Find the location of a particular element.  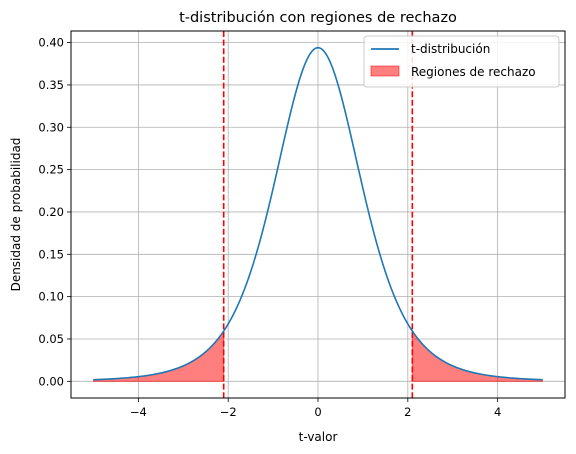

legend-label-region: Regiones de rechazo is located at coordinates (473, 72).